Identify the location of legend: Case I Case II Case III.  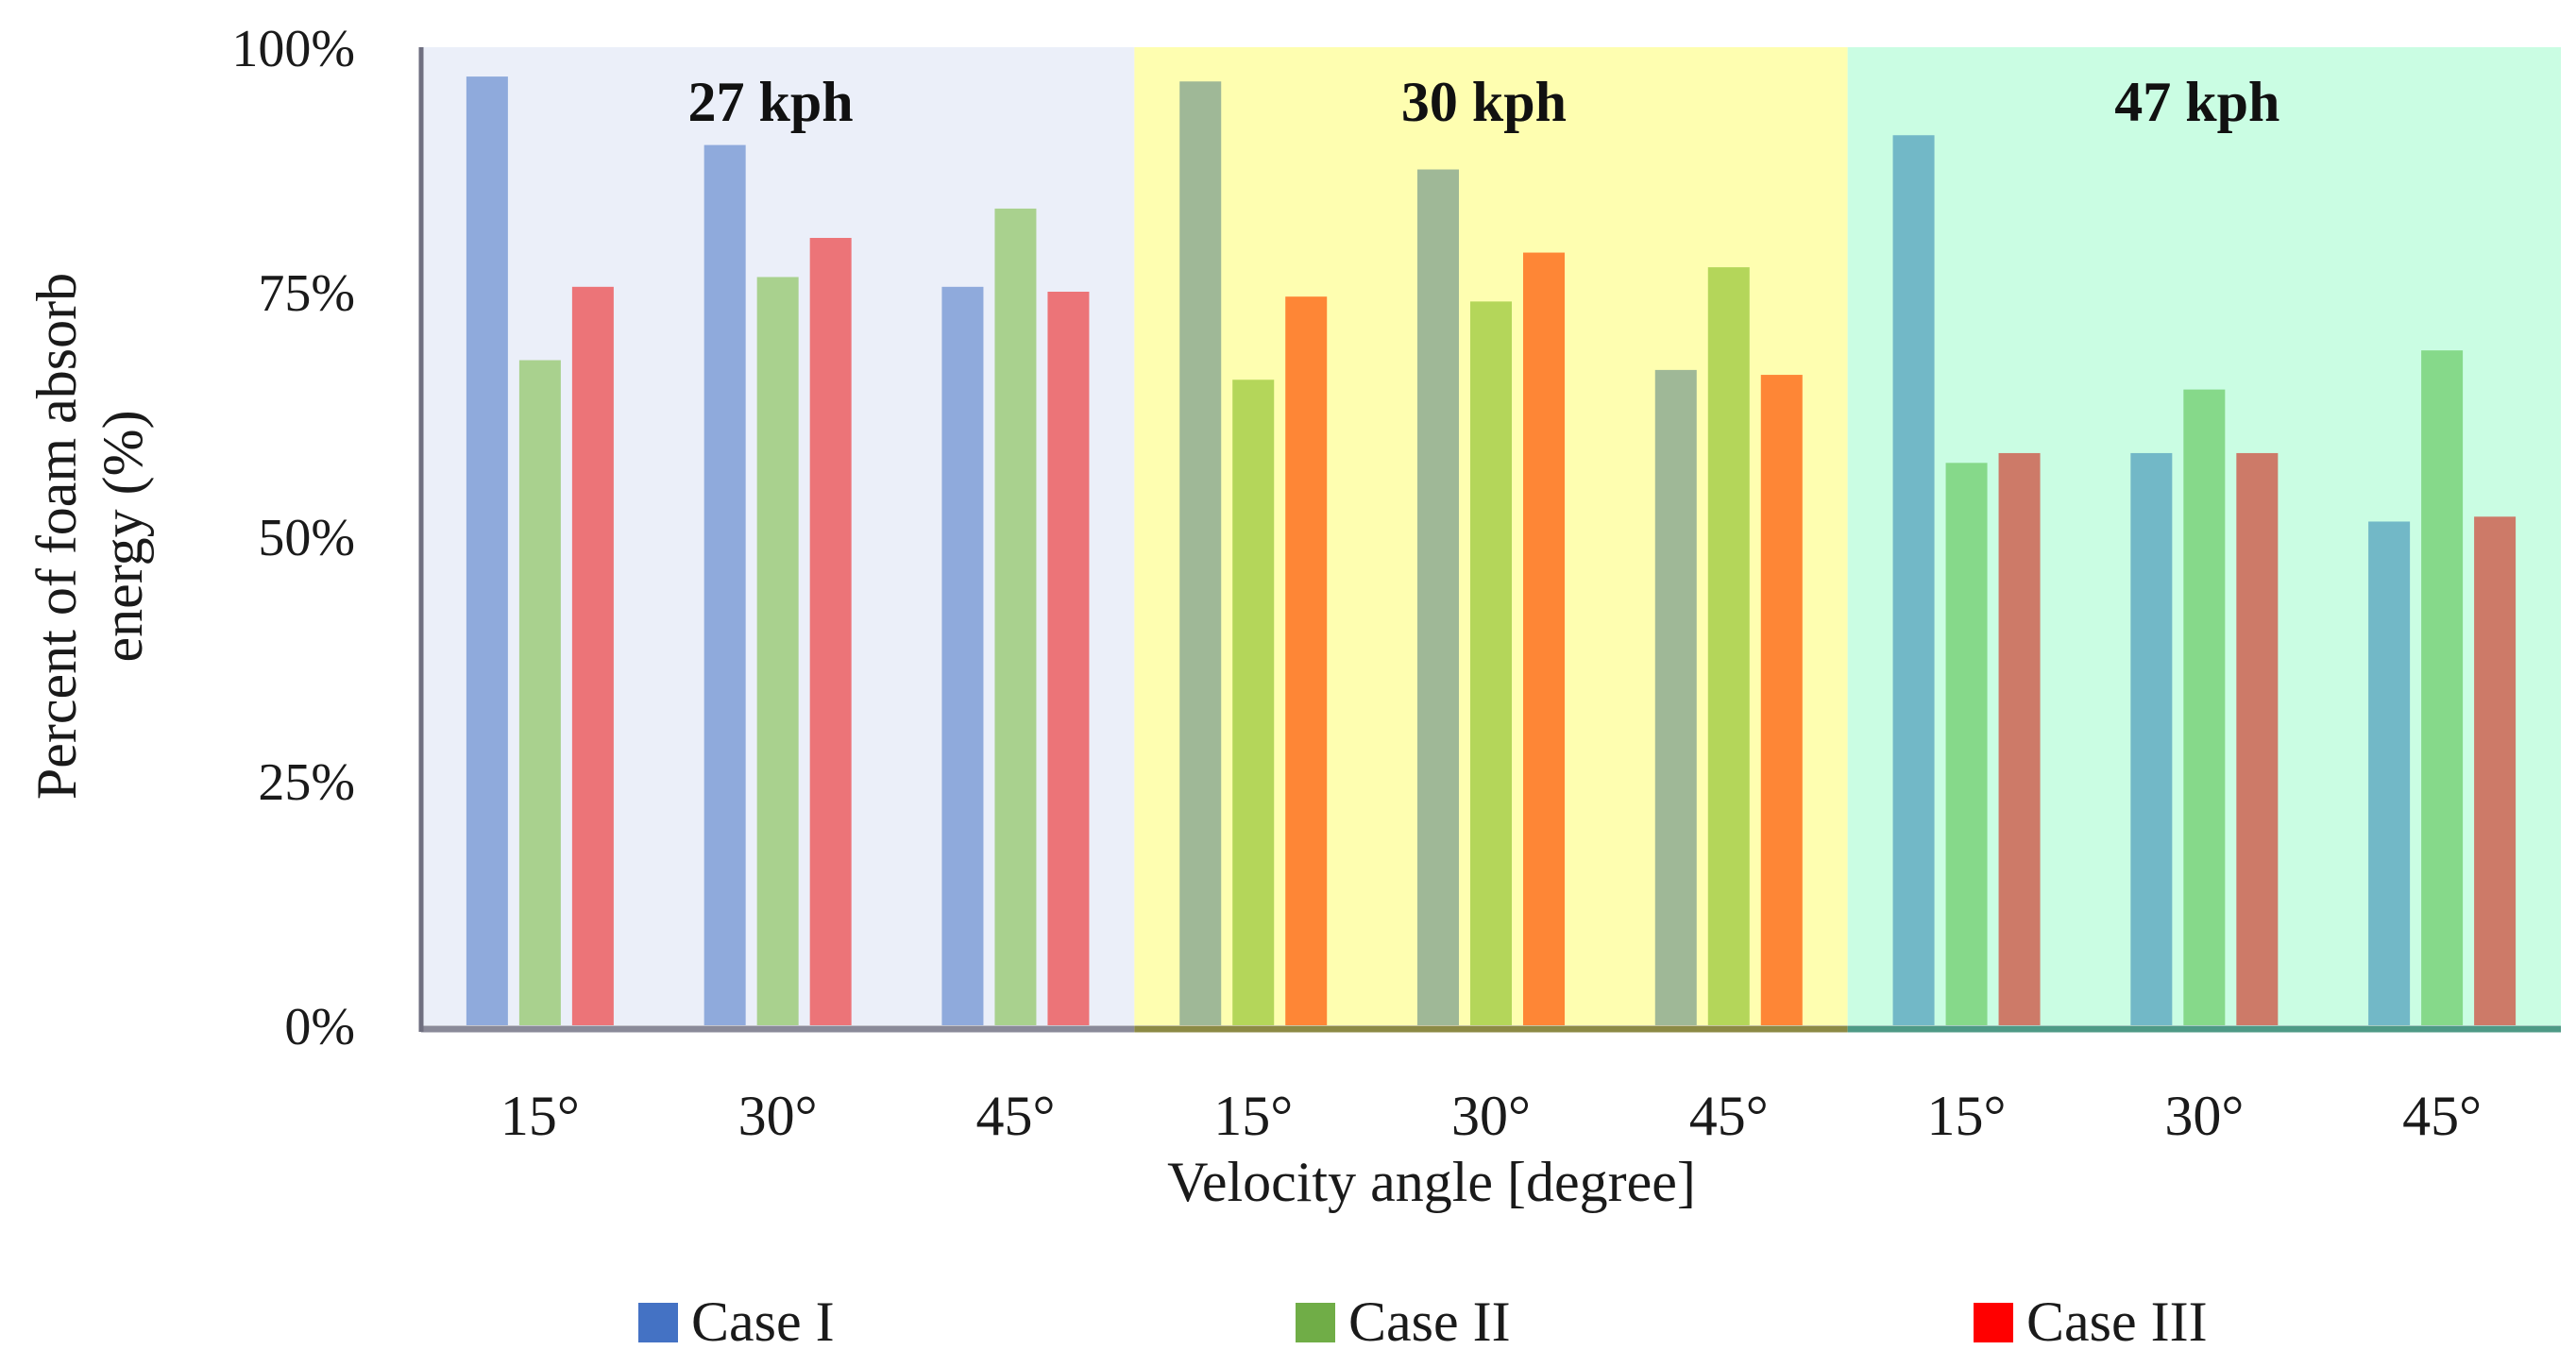
(1423, 1322).